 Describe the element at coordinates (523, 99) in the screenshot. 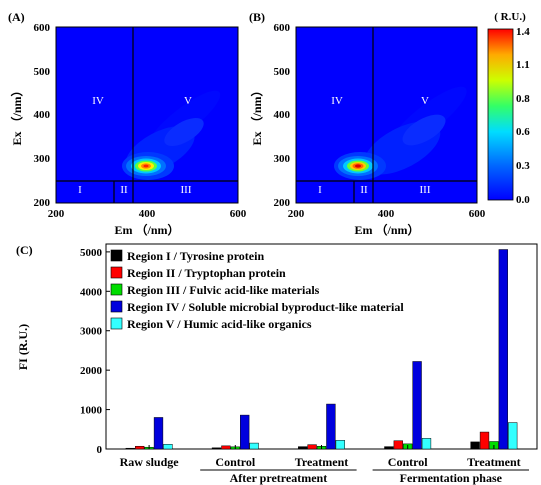

I see `colorbar-tick: 0.8` at that location.